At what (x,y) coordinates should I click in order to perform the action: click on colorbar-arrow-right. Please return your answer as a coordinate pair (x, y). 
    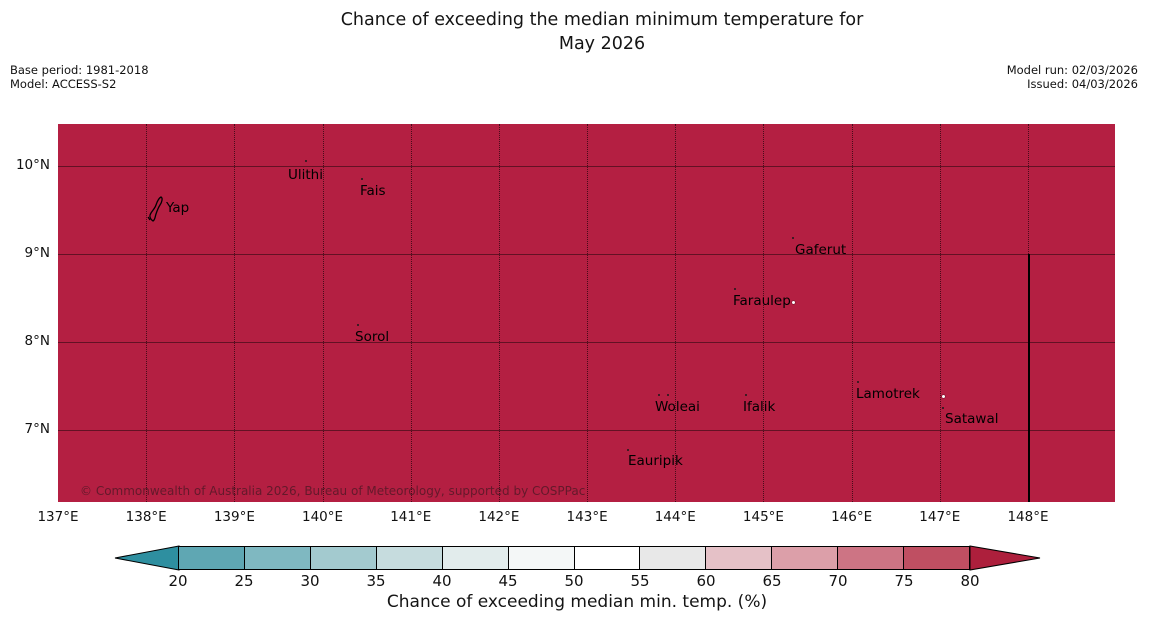
    Looking at the image, I should click on (1005, 558).